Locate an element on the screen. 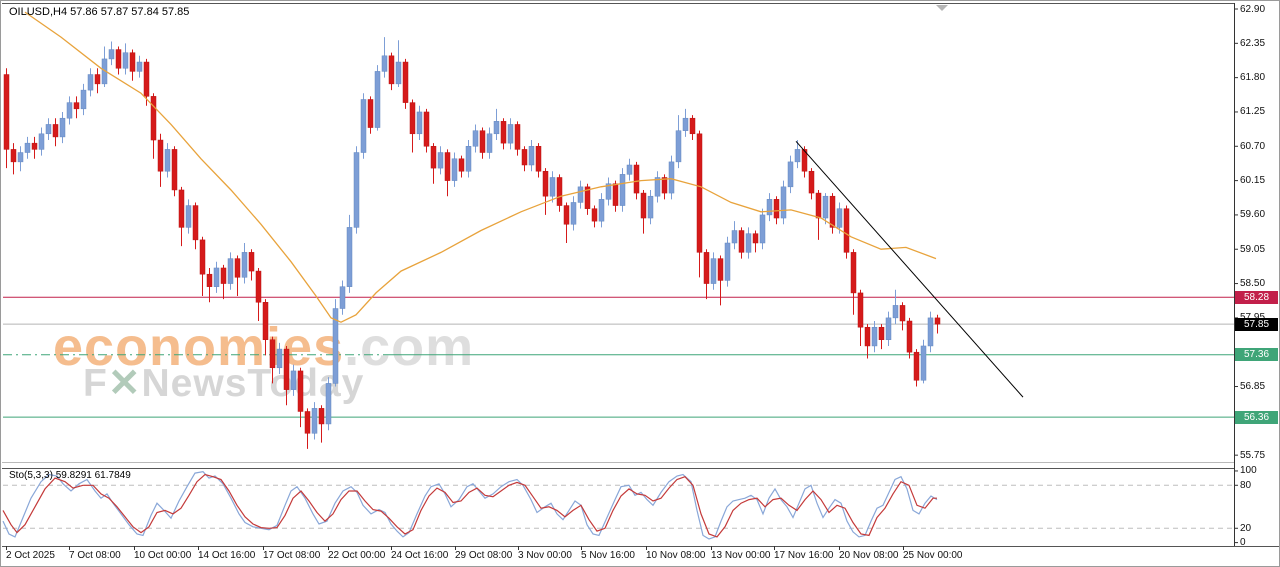 The image size is (1280, 567). date-label: 7 Oct 08:00 is located at coordinates (95, 555).